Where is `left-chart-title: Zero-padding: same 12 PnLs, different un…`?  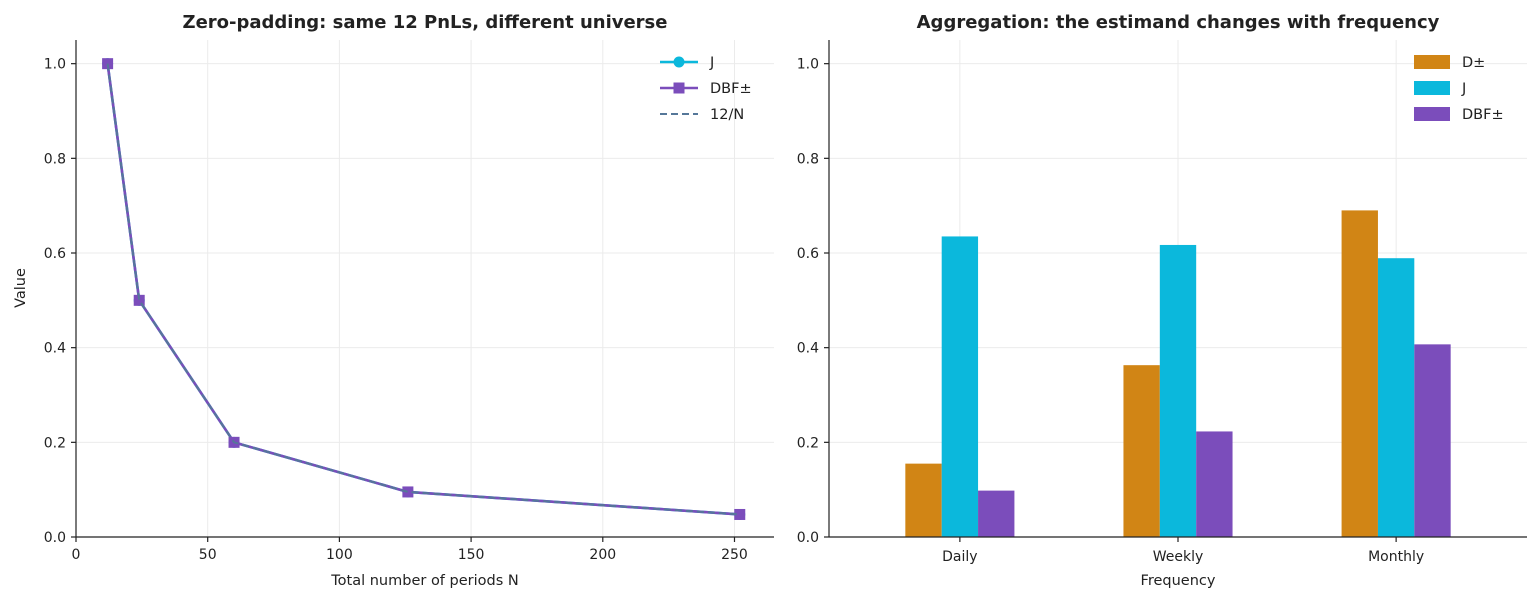 left-chart-title: Zero-padding: same 12 PnLs, different un… is located at coordinates (425, 22).